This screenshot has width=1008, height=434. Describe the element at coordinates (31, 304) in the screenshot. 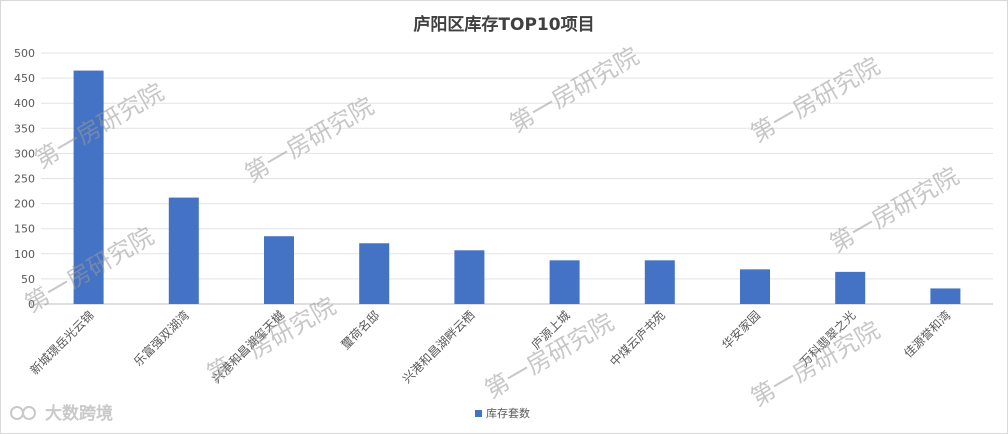

I see `y-tick-label: 0` at that location.